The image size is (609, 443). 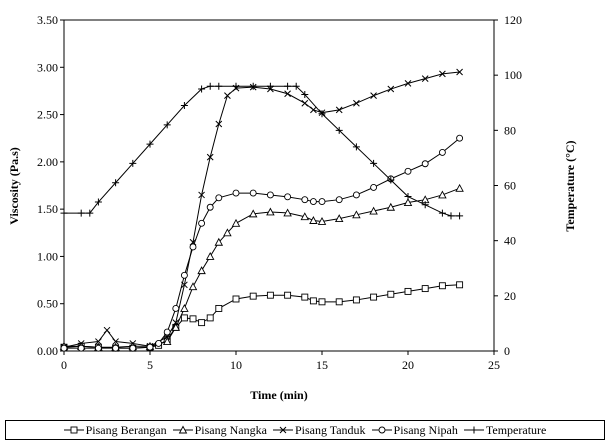 I want to click on y-tick-label: 2.50, so click(x=47, y=115).